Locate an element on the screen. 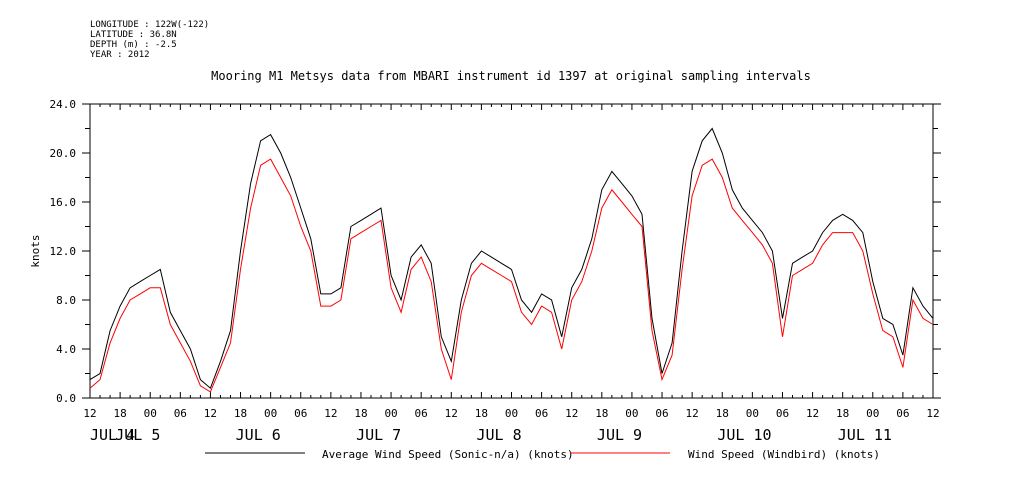  longitude-text: LONGITUDE : 122W(-122) is located at coordinates (150, 25).